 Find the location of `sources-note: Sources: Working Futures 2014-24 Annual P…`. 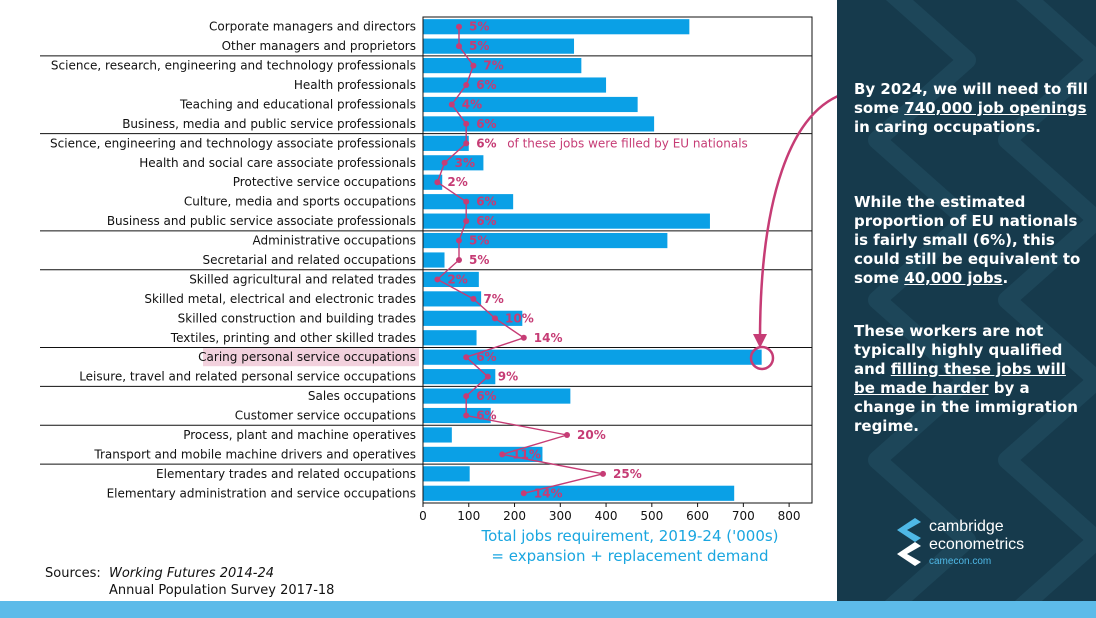

sources-note: Sources: Working Futures 2014-24 Annual P… is located at coordinates (189, 582).